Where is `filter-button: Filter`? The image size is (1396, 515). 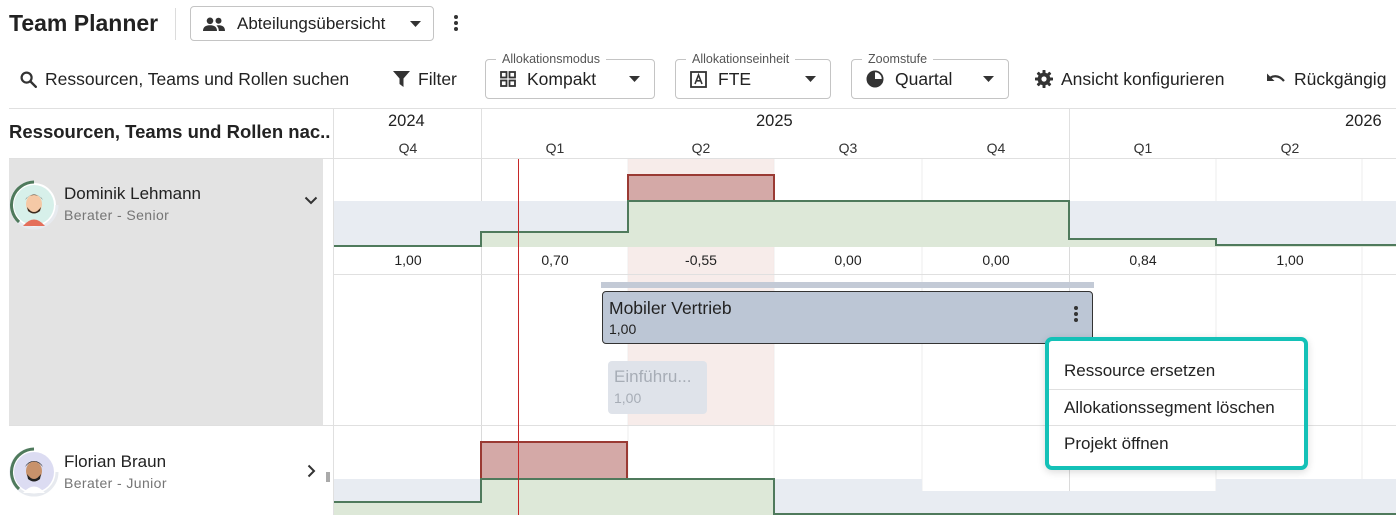 filter-button: Filter is located at coordinates (425, 79).